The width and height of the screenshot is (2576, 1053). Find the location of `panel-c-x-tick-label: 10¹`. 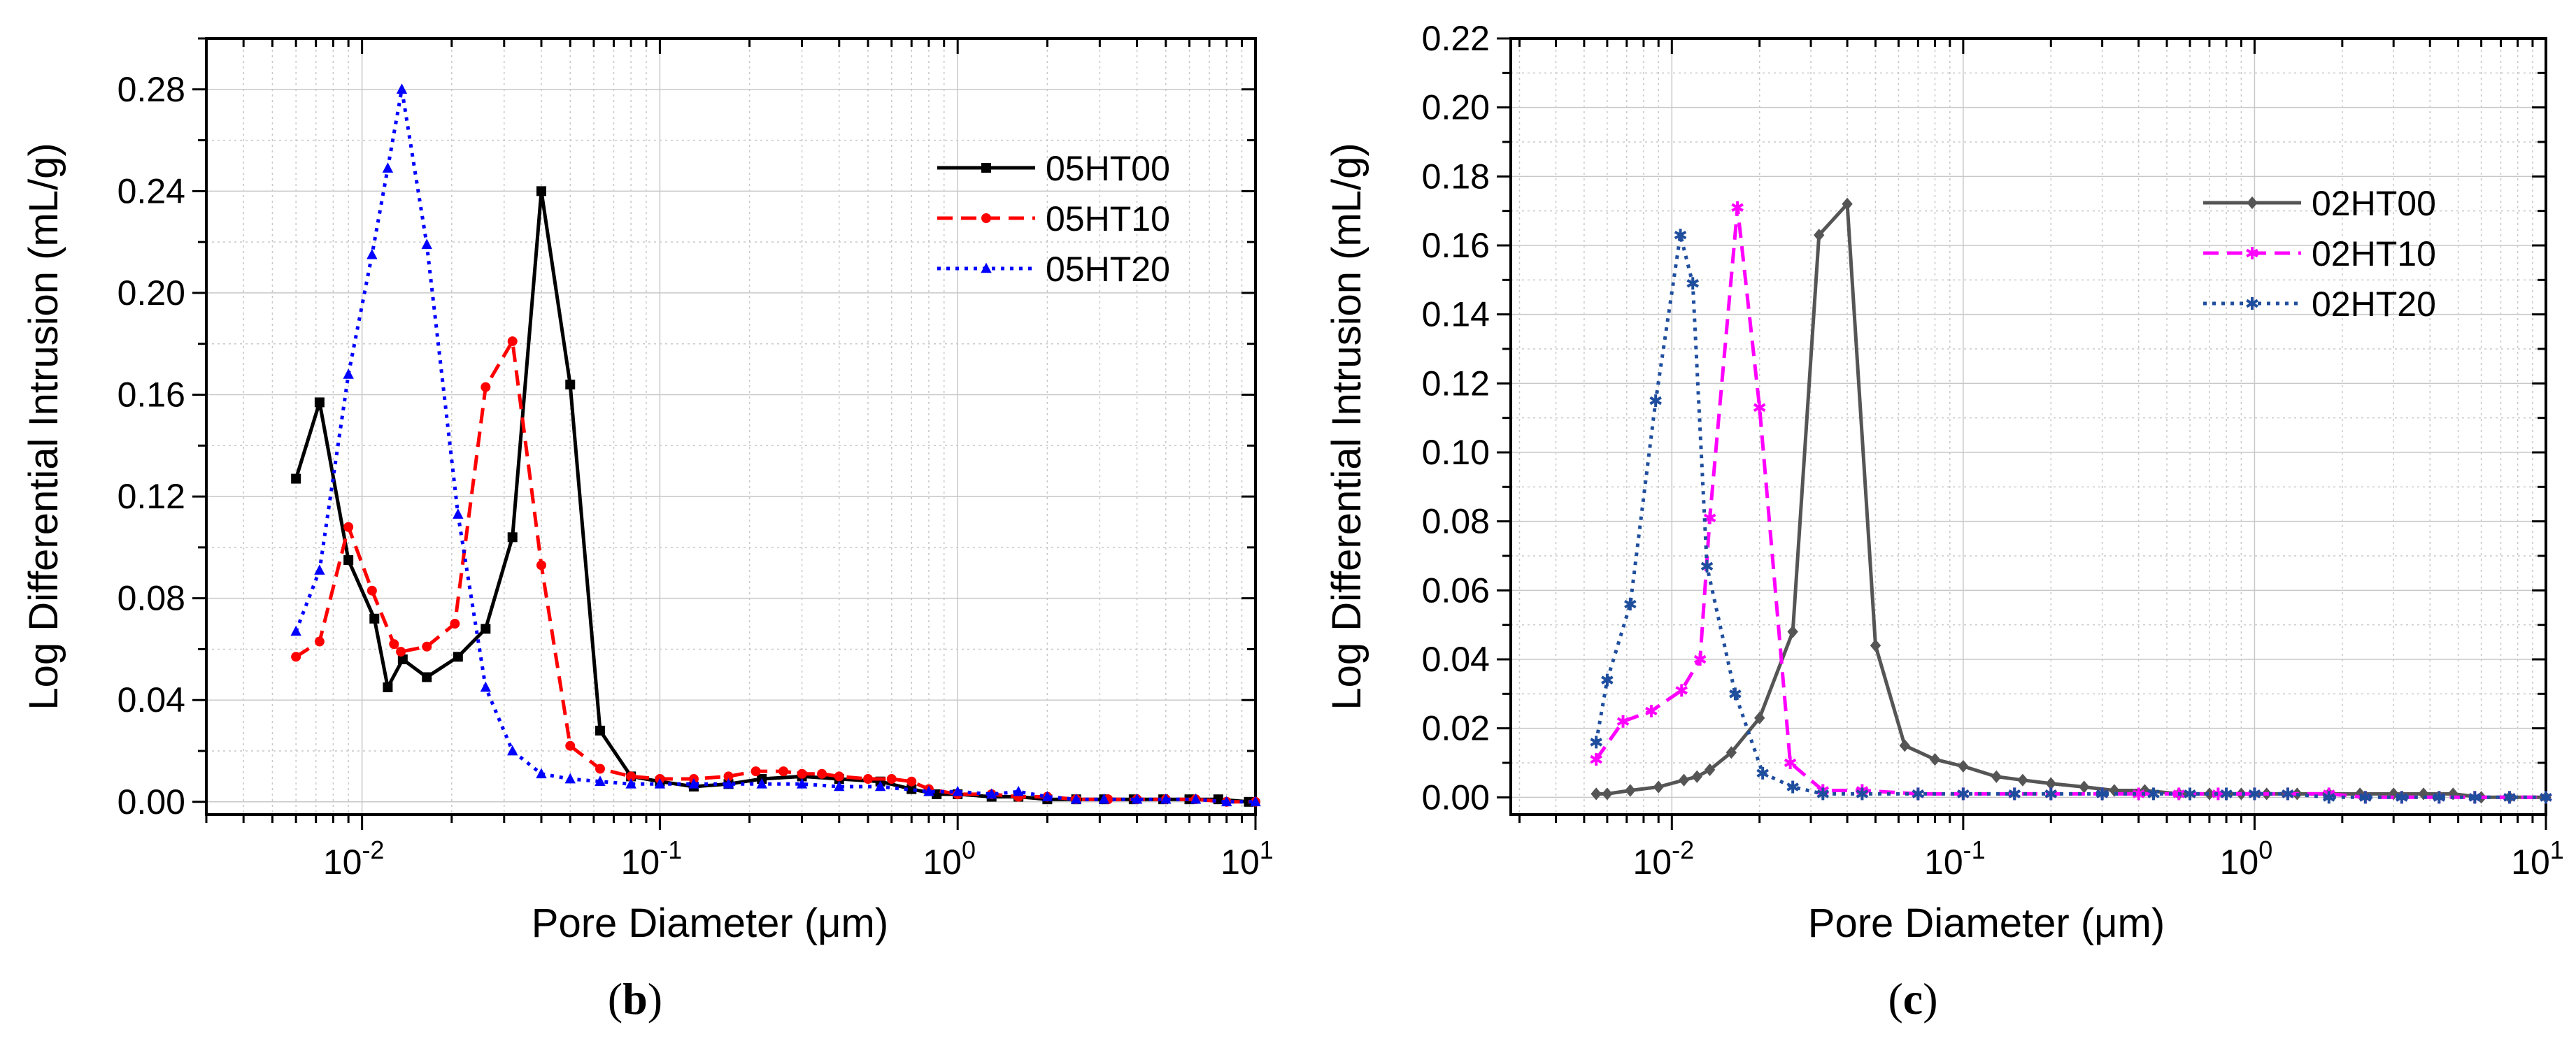

panel-c-x-tick-label: 10¹ is located at coordinates (2537, 859).